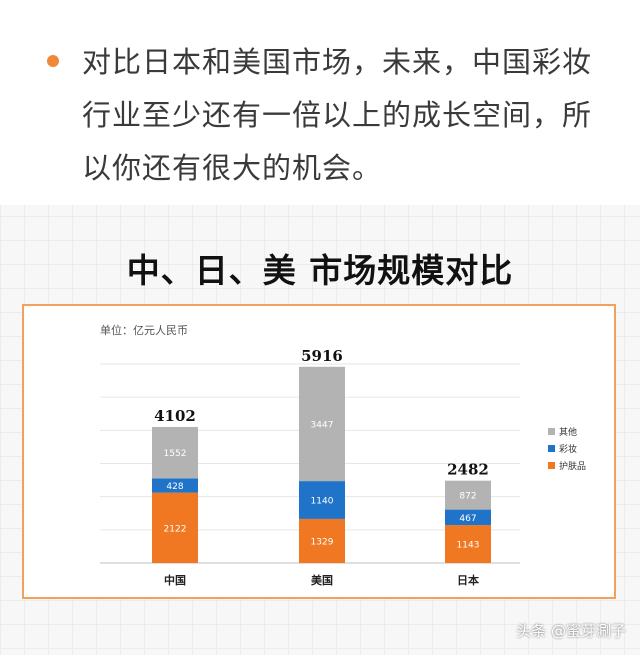  I want to click on legend-entry: 护肤品, so click(572, 466).